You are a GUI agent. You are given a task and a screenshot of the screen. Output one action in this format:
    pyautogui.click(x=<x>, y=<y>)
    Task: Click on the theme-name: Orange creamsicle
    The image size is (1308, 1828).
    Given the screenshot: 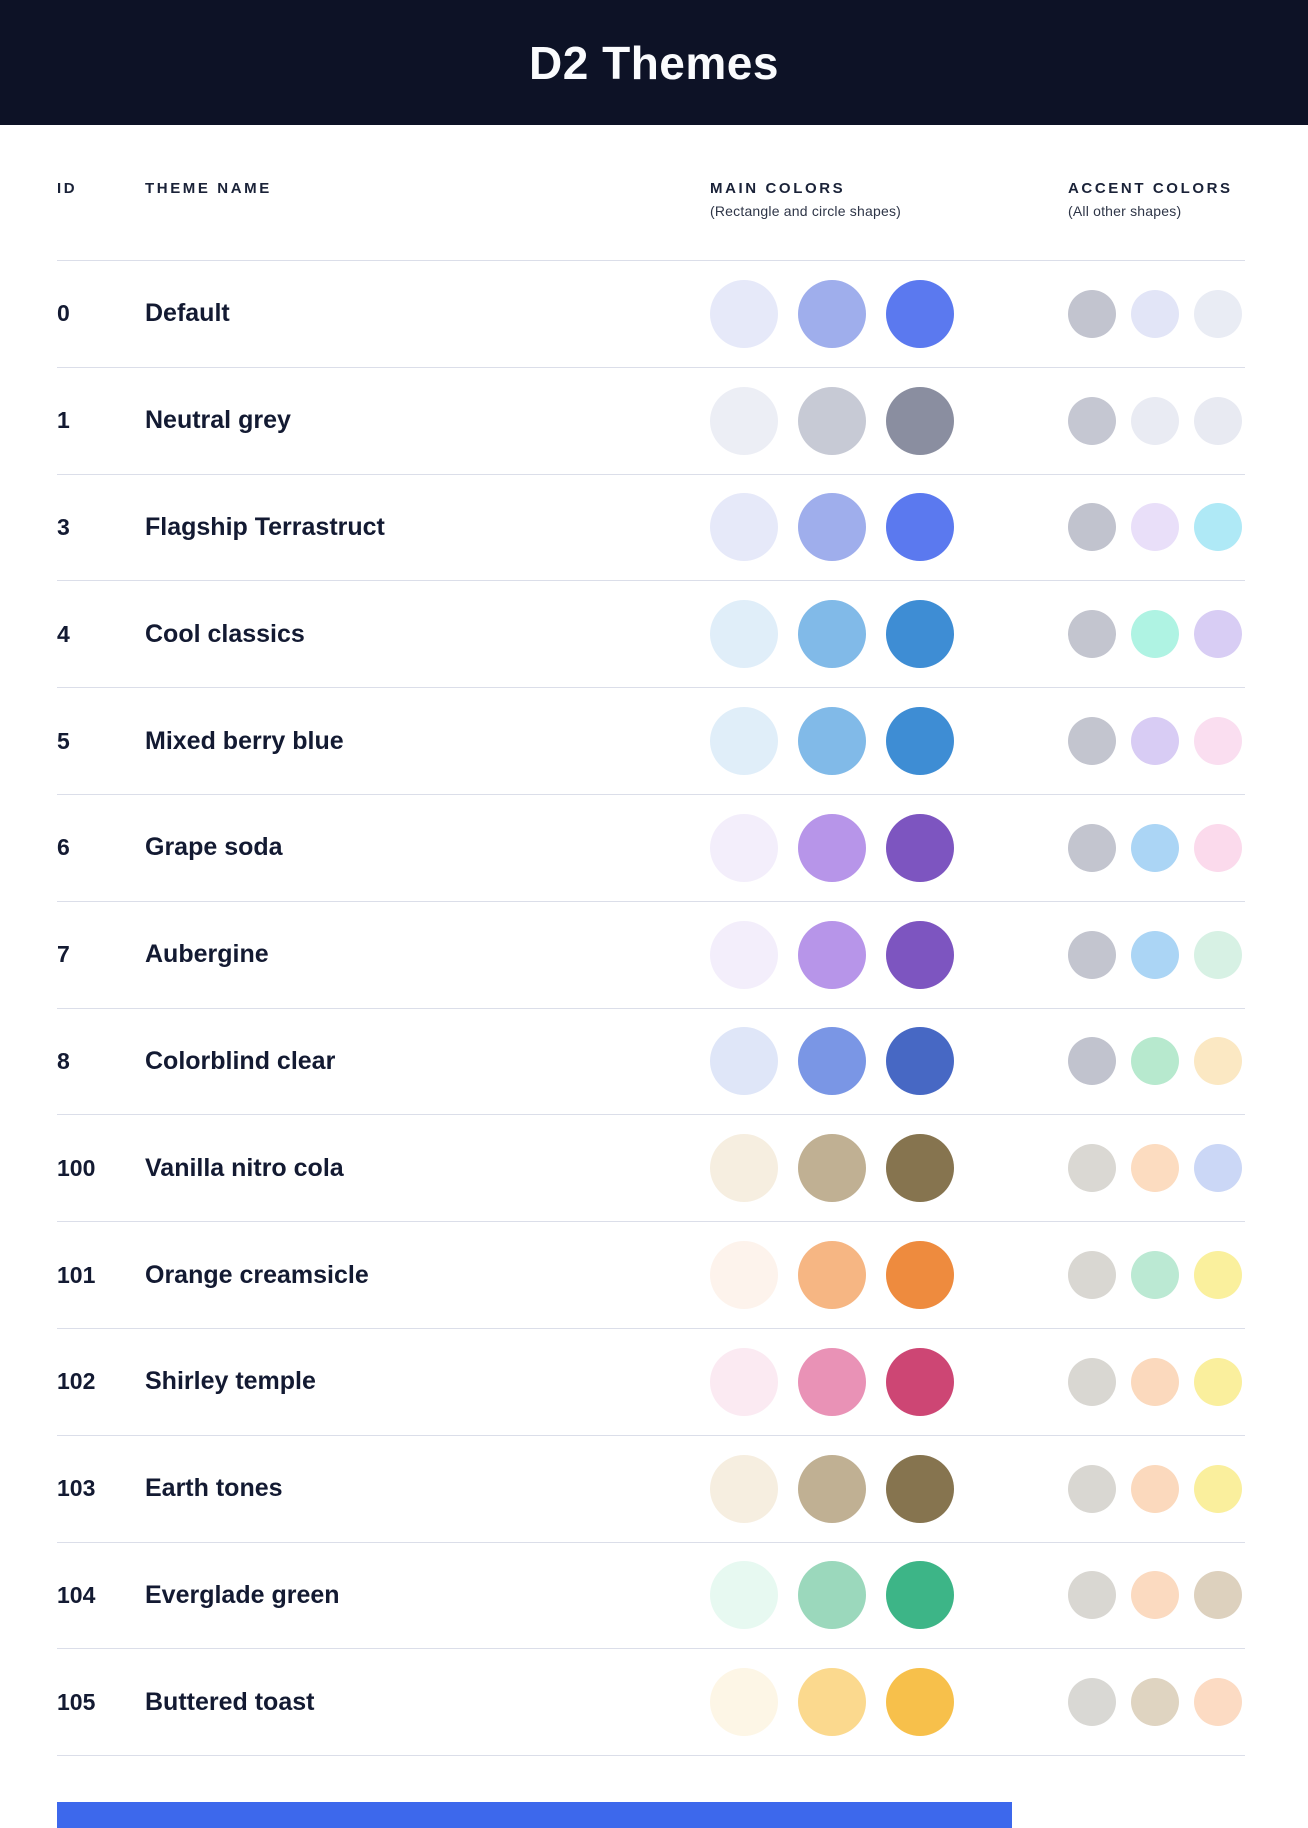 What is the action you would take?
    pyautogui.click(x=257, y=1274)
    